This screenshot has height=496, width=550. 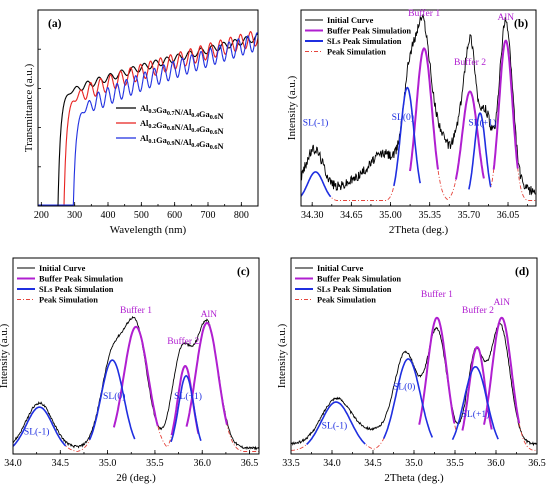 I want to click on x-tick-label: 35.35, so click(x=429, y=215).